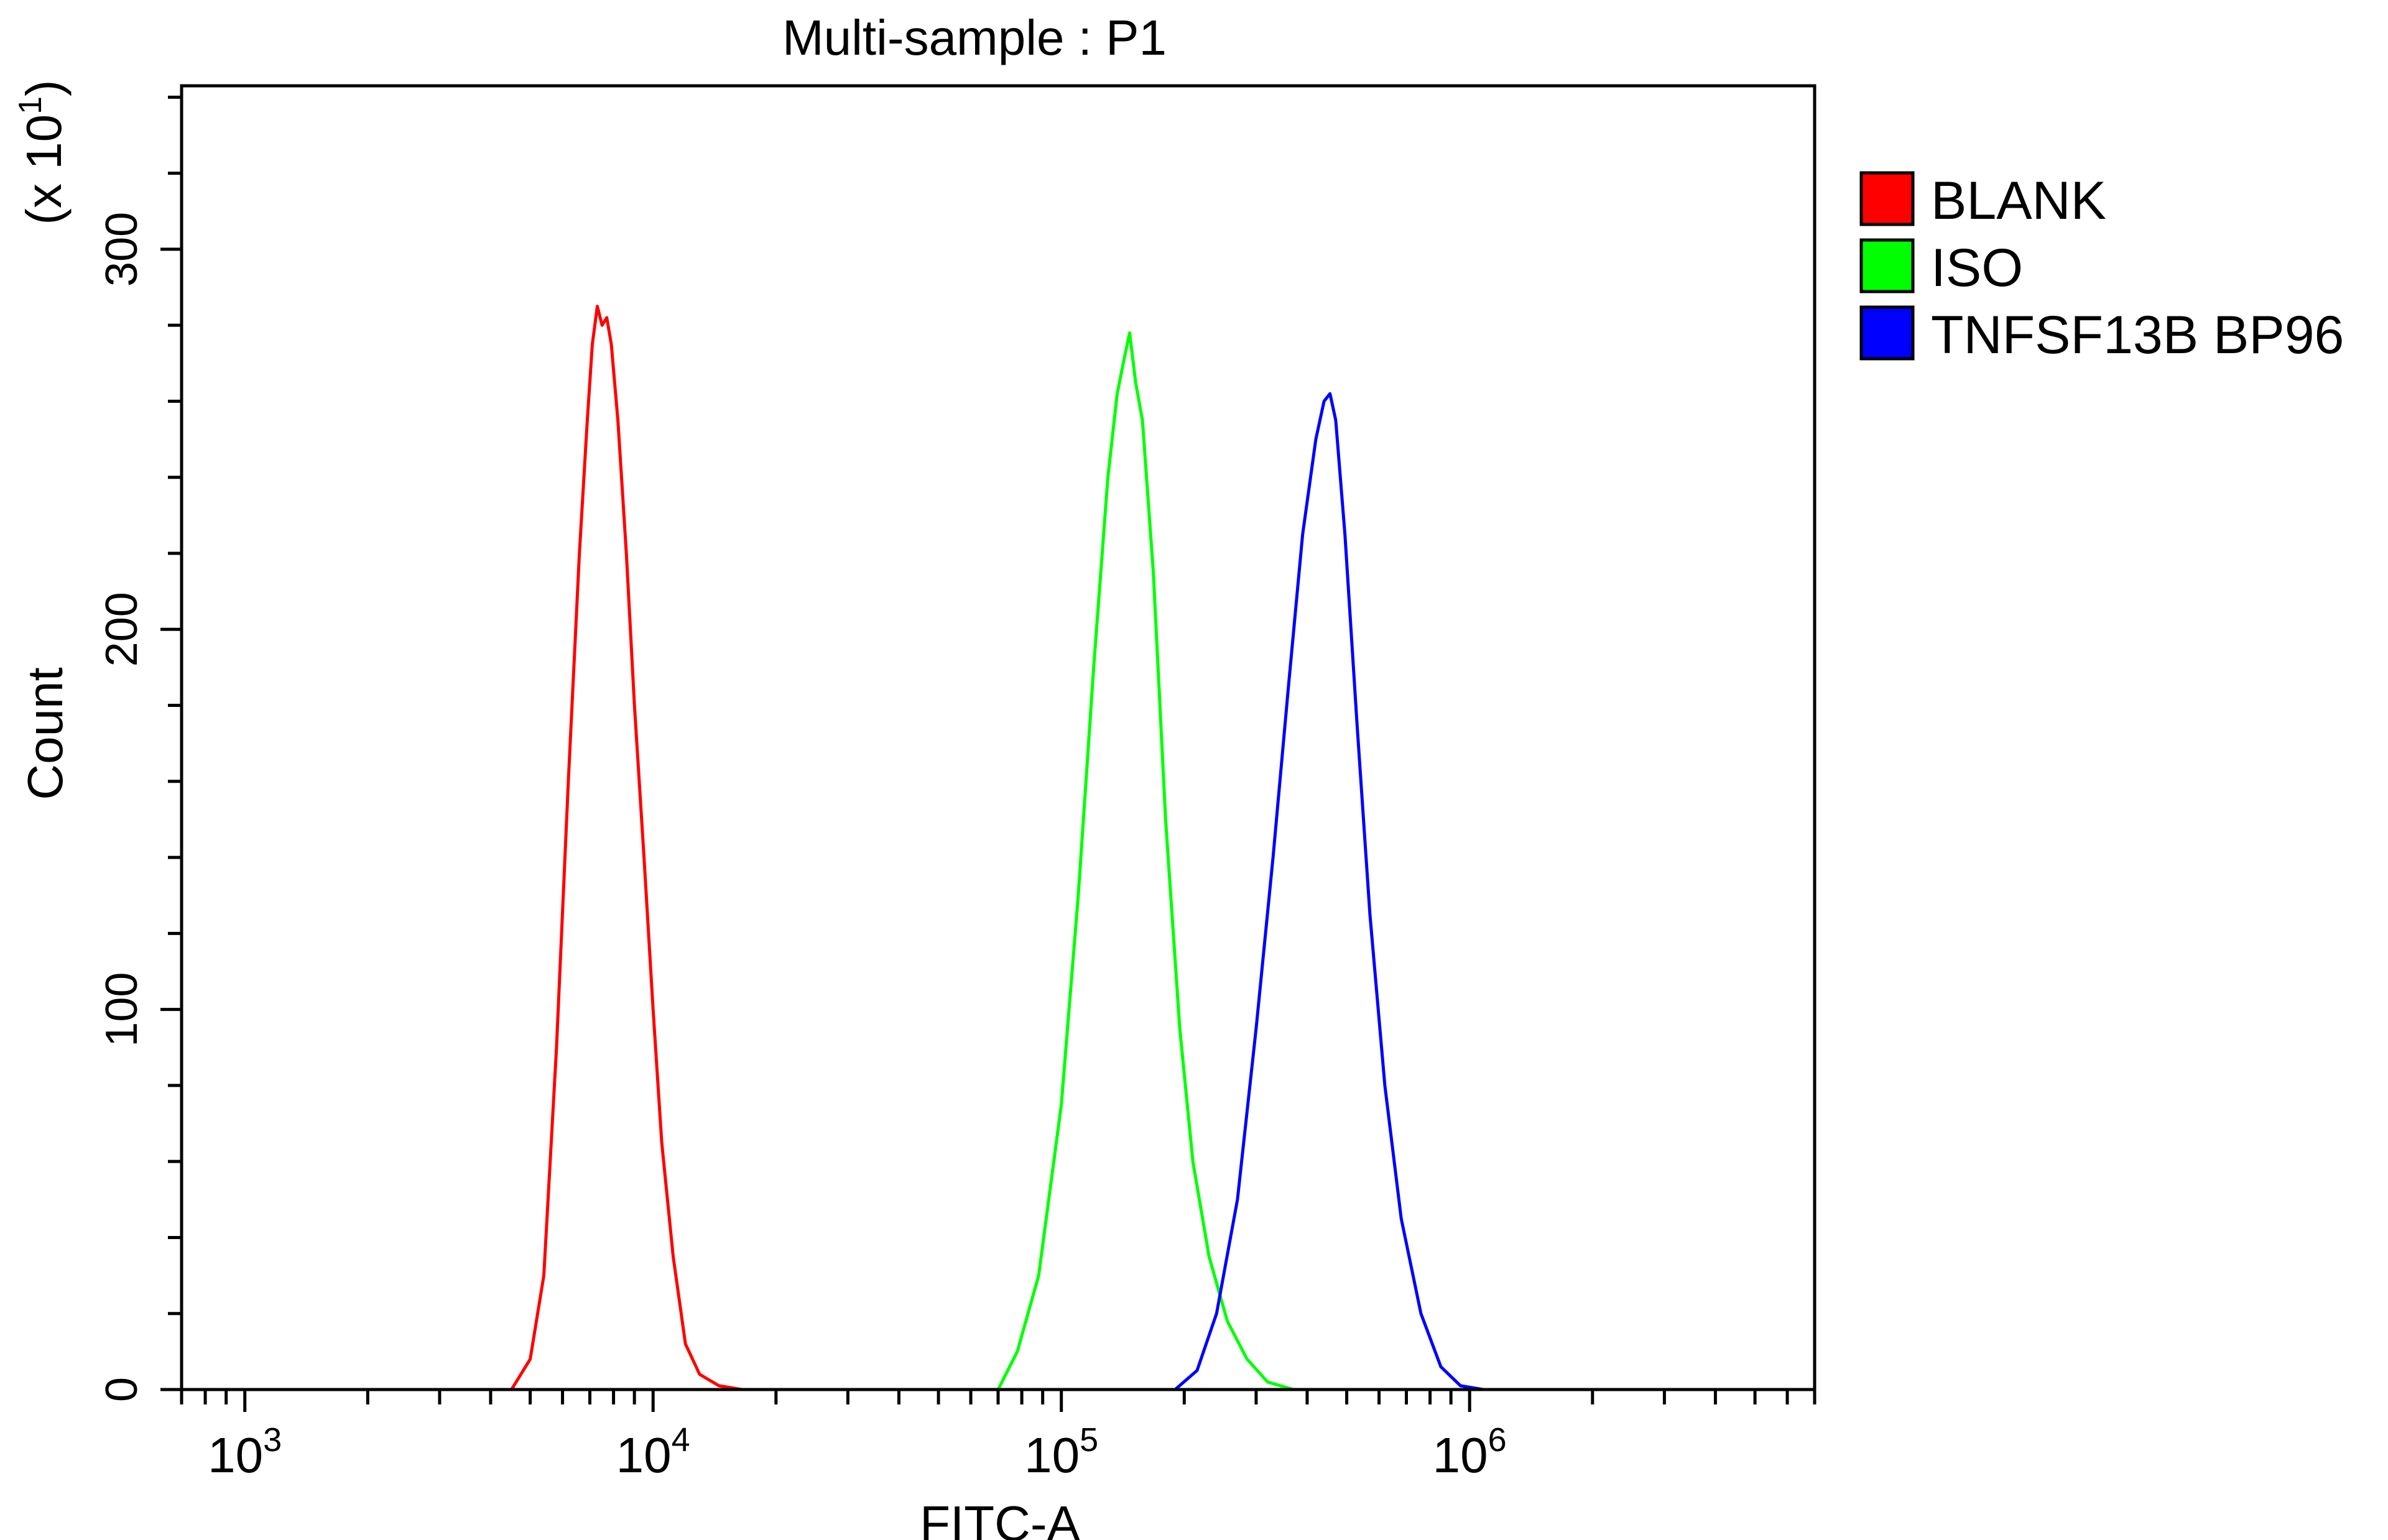 The width and height of the screenshot is (2388, 1540). I want to click on y-tick-label-group: 300, so click(122, 249).